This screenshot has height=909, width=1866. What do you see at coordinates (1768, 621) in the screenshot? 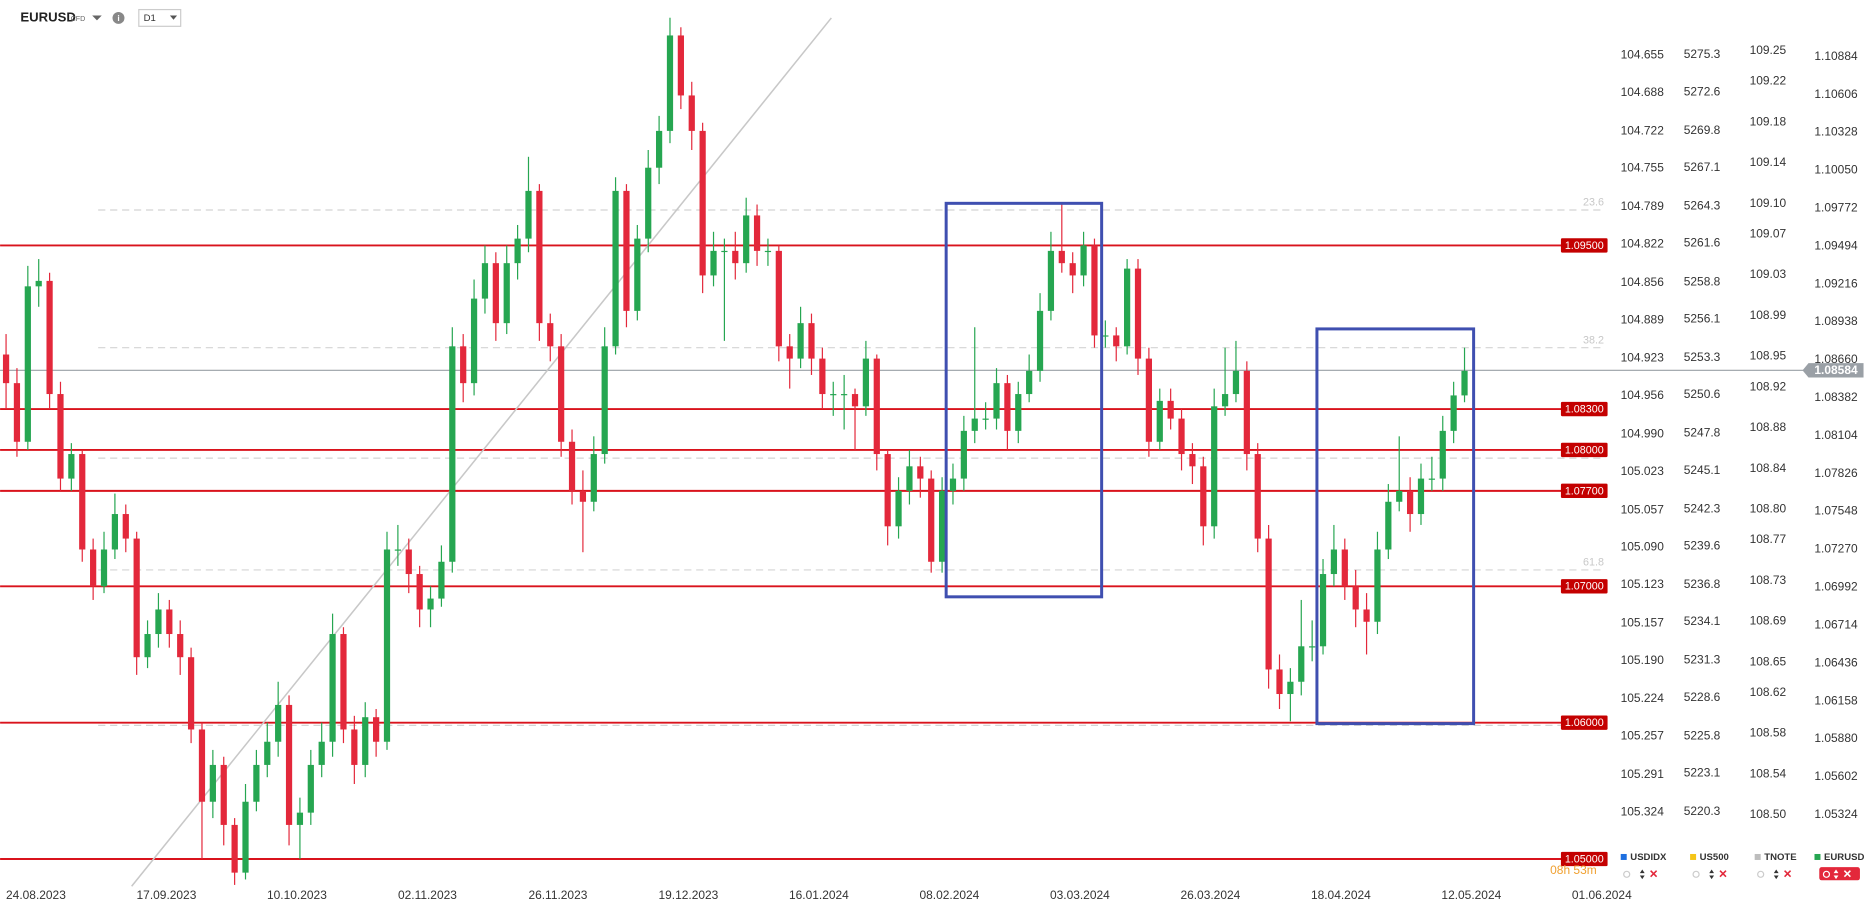
I see `overlay-tick-label: 108.69` at bounding box center [1768, 621].